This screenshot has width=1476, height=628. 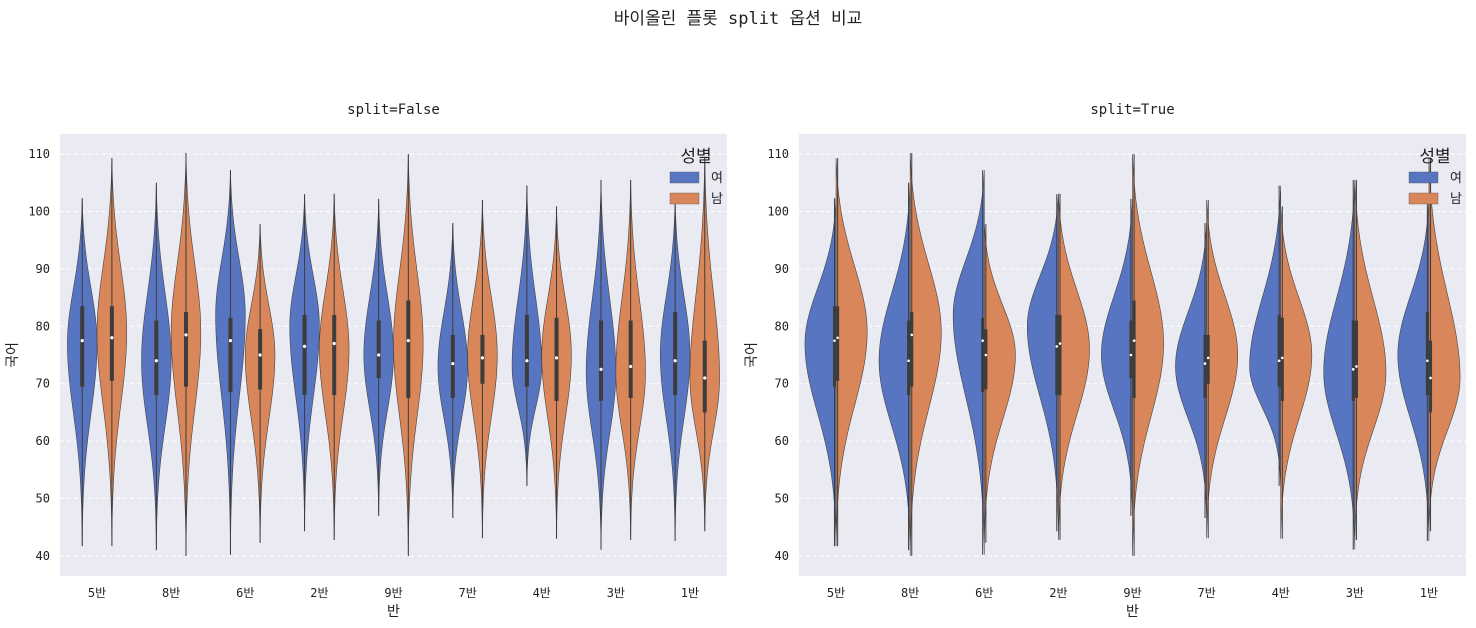 I want to click on chart-title: split=True, so click(x=1132, y=110).